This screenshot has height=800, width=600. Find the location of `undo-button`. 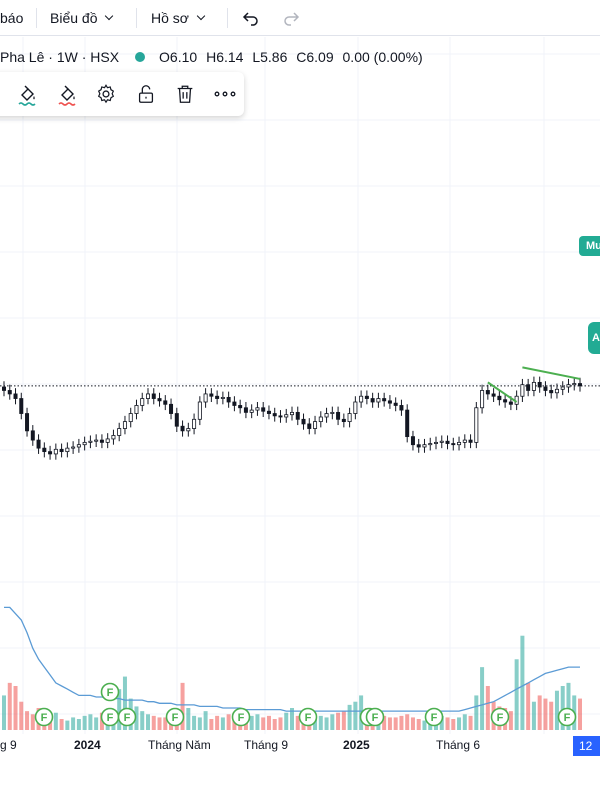

undo-button is located at coordinates (251, 18).